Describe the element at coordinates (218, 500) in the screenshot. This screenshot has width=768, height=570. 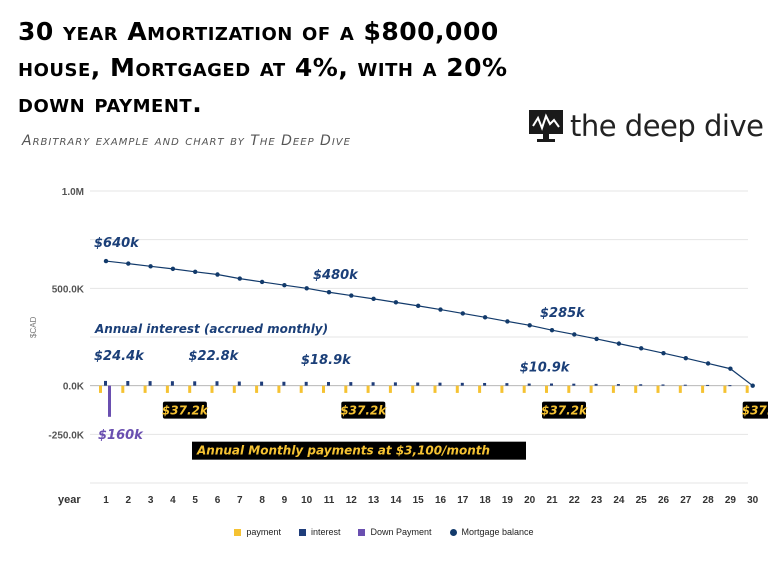
I see `x-tick-label: 6` at that location.